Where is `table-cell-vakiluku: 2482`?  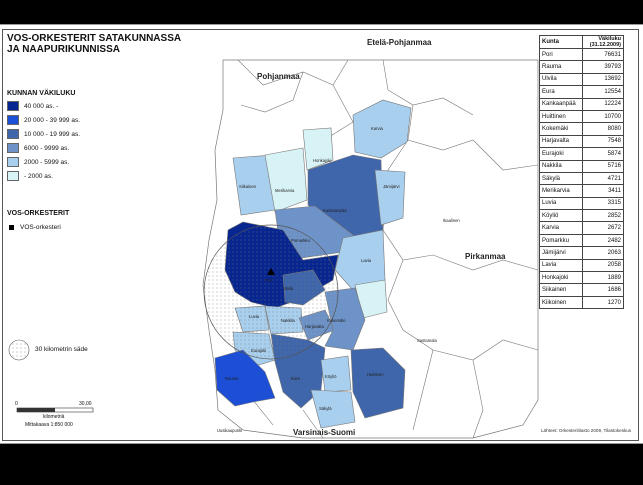
table-cell-vakiluku: 2482 is located at coordinates (603, 240).